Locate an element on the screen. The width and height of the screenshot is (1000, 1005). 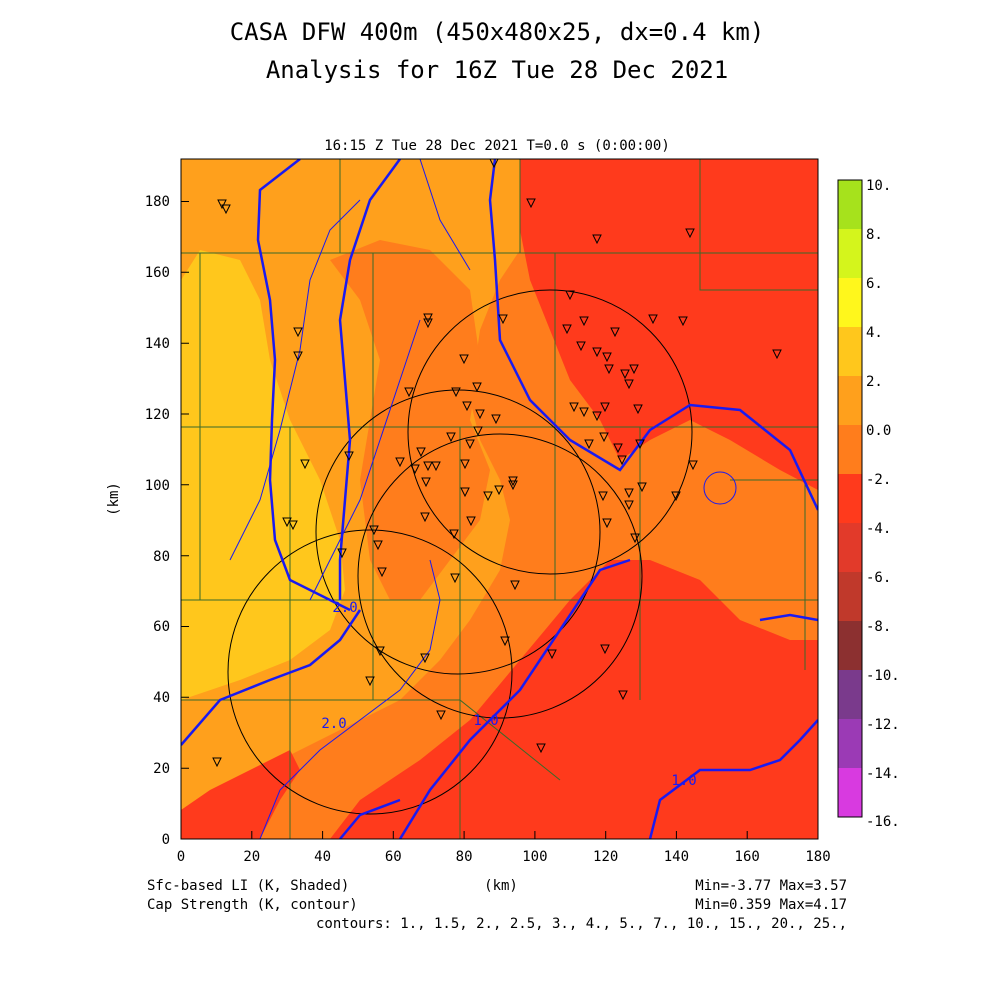
x-tick-label: 100 is located at coordinates (534, 857).